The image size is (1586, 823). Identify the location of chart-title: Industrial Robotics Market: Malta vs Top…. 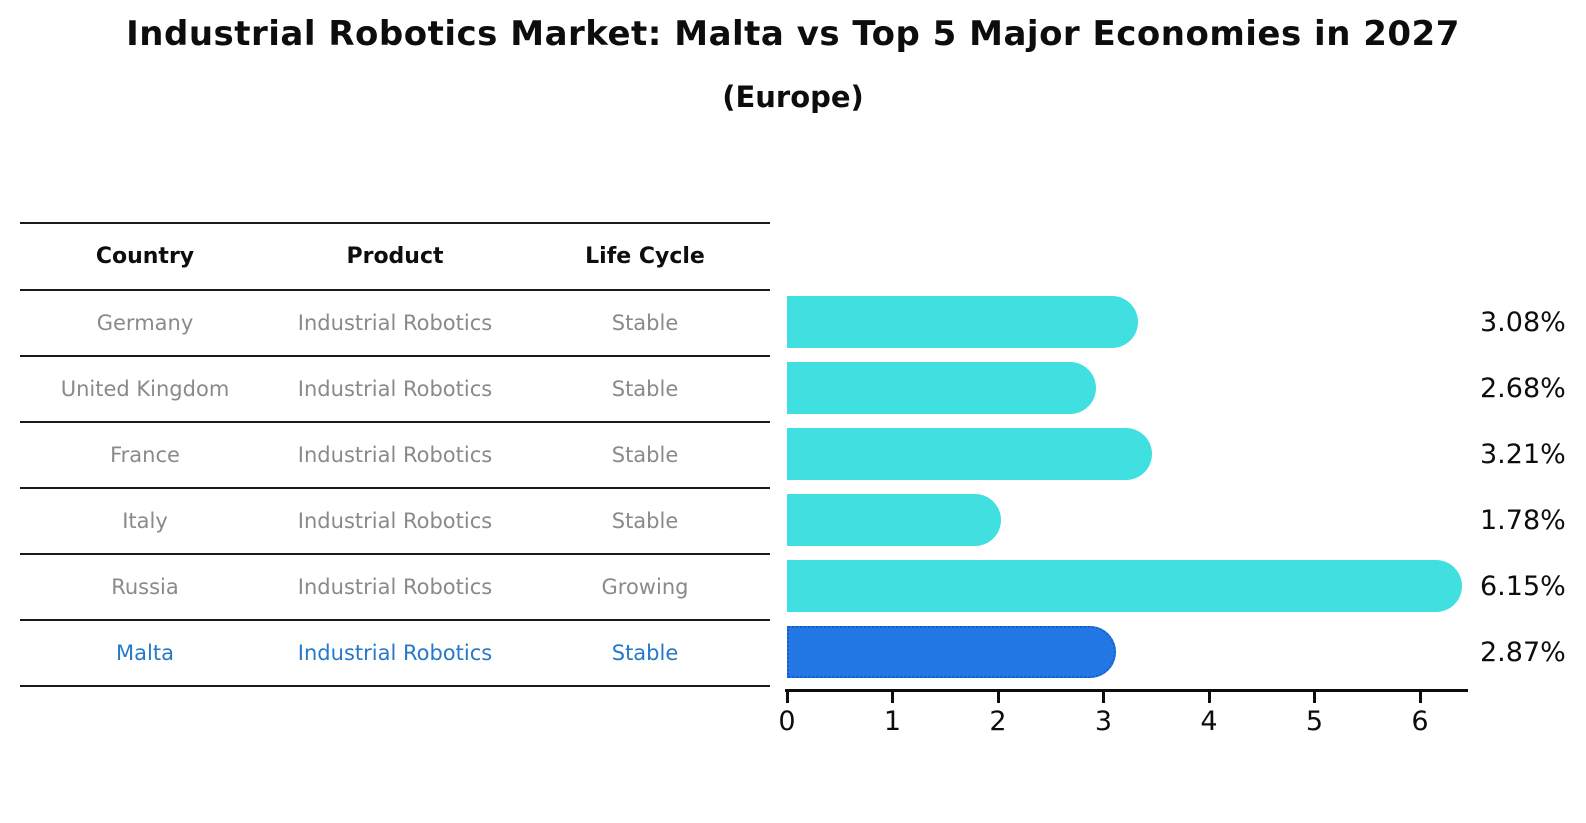
(793, 34).